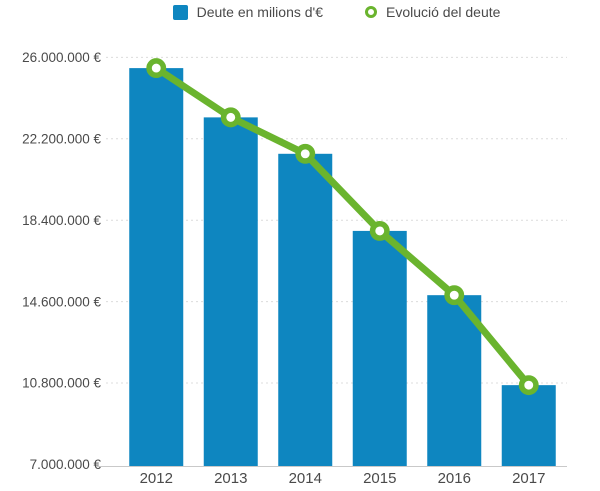  I want to click on line-marker-2015, so click(379, 230).